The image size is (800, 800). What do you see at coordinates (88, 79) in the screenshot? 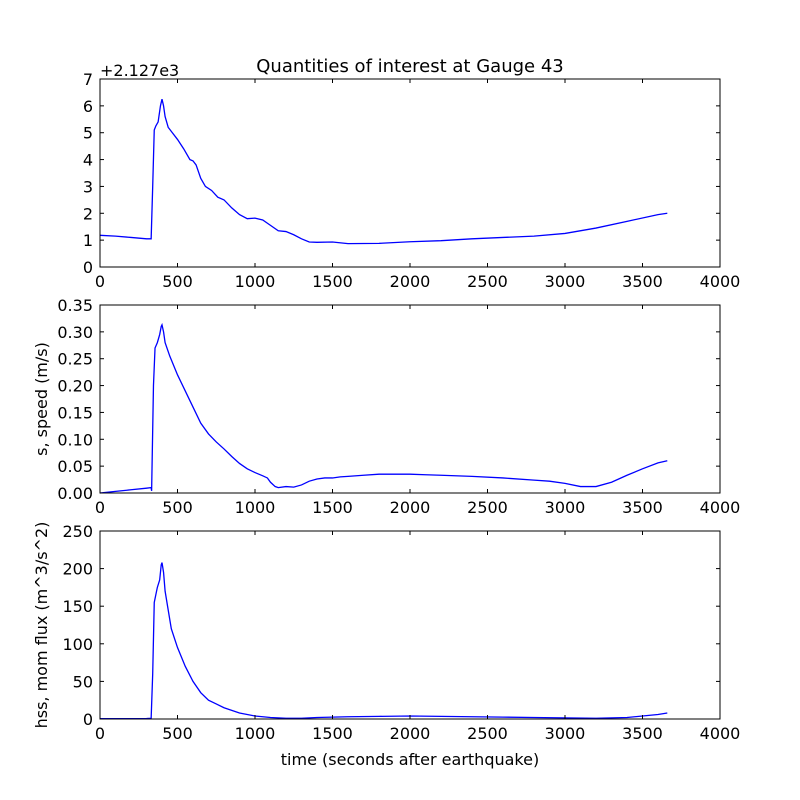
I see `surface-plot-ytick-label: 7` at bounding box center [88, 79].